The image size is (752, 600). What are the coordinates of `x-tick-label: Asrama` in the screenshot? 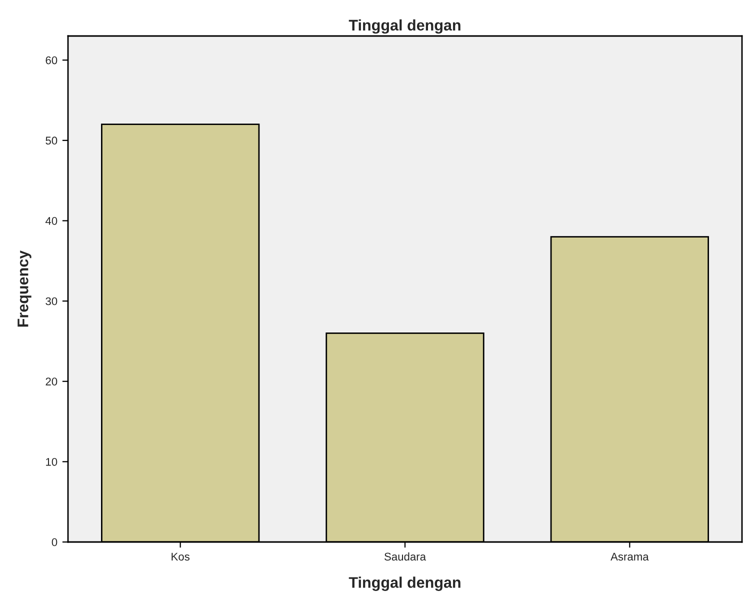 It's located at (629, 556).